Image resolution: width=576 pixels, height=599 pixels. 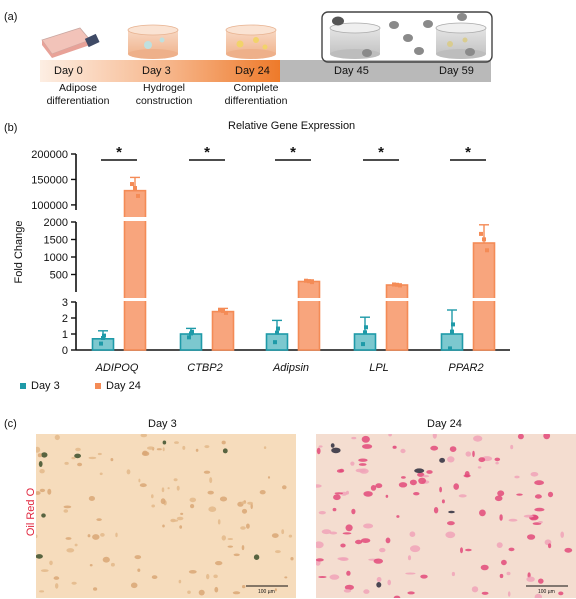 I want to click on micrograph-title-day3: Day 3, so click(x=162, y=424).